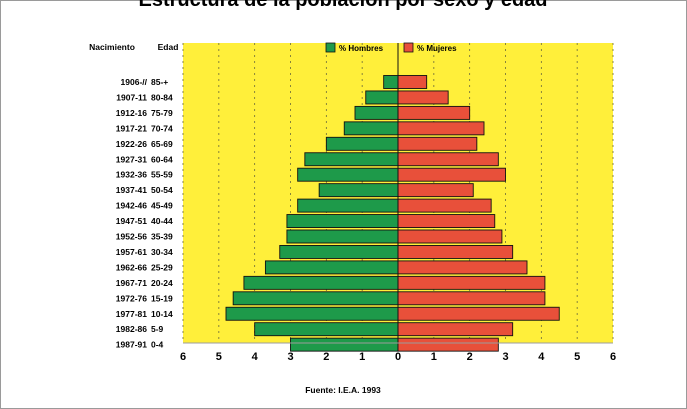 Image resolution: width=687 pixels, height=409 pixels. I want to click on source-note: Fuente: I.E.A. 1993, so click(343, 390).